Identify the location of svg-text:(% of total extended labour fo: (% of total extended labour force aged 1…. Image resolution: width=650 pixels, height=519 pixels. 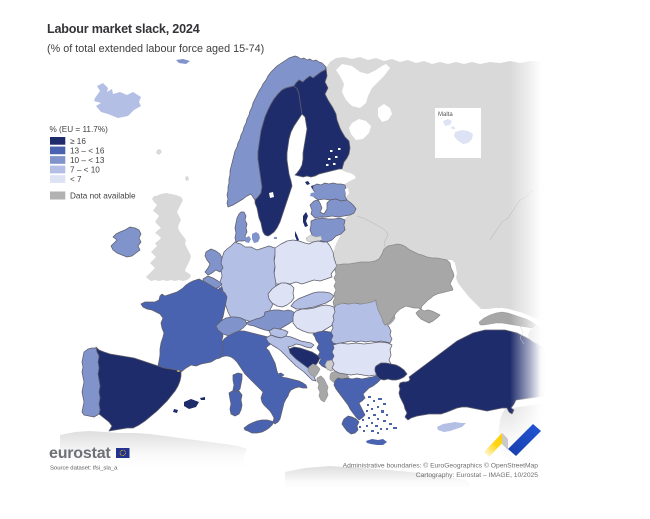
(155, 49).